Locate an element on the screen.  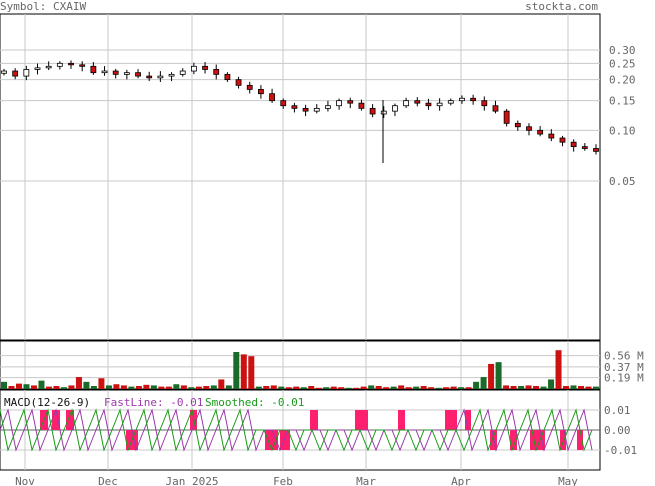
x-tick-label: Apr is located at coordinates (461, 480).